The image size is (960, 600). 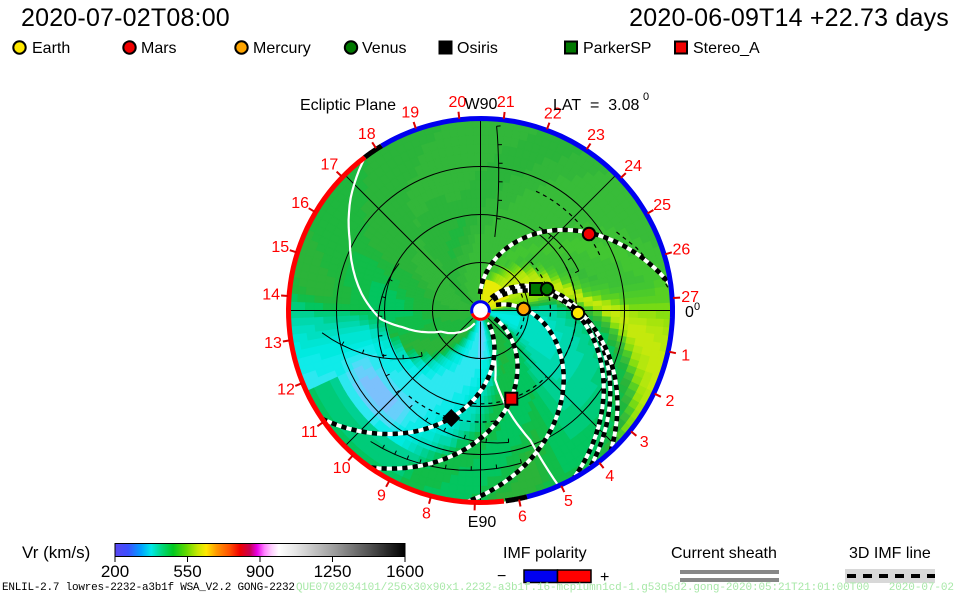 I want to click on svg-text: 9, so click(x=381, y=496).